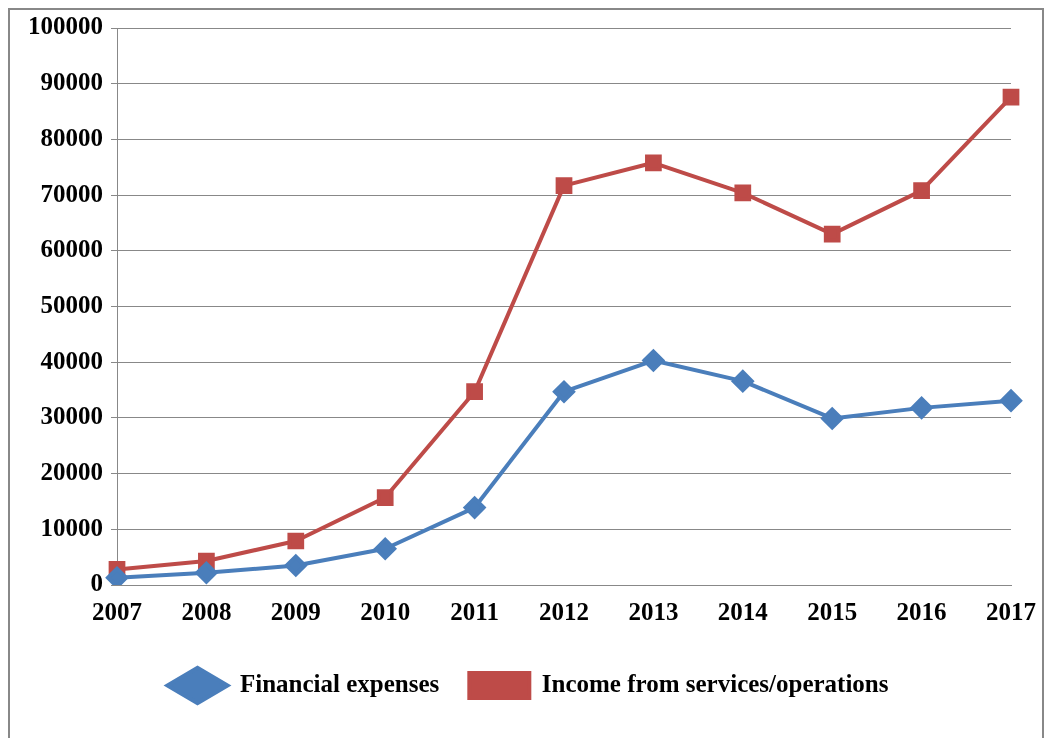 Image resolution: width=1050 pixels, height=738 pixels. I want to click on x-tick-label: 2007, so click(117, 612).